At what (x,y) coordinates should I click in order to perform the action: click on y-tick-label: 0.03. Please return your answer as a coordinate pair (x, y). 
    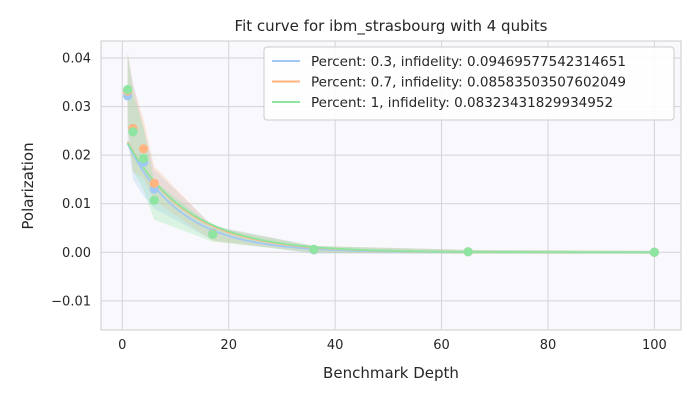
    Looking at the image, I should click on (76, 107).